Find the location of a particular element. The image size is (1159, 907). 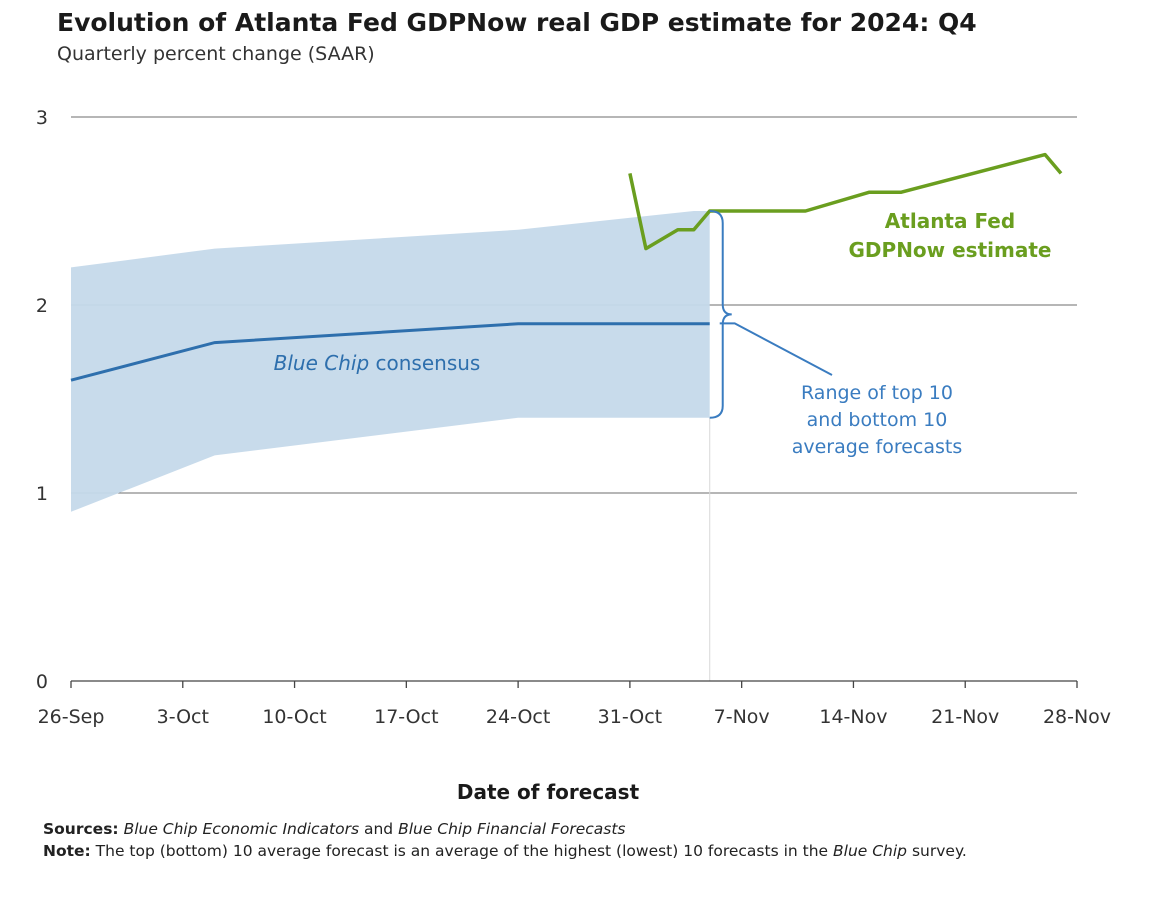

note-label: Note: is located at coordinates (67, 851).